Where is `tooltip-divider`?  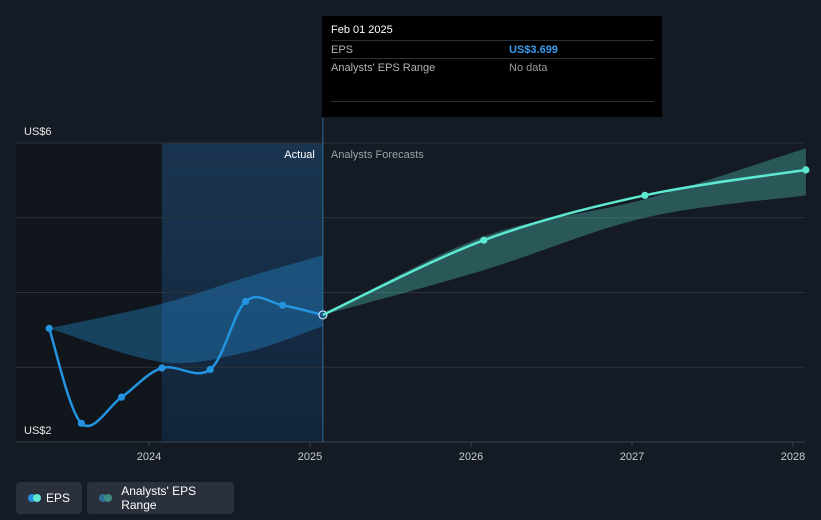
tooltip-divider is located at coordinates (492, 101).